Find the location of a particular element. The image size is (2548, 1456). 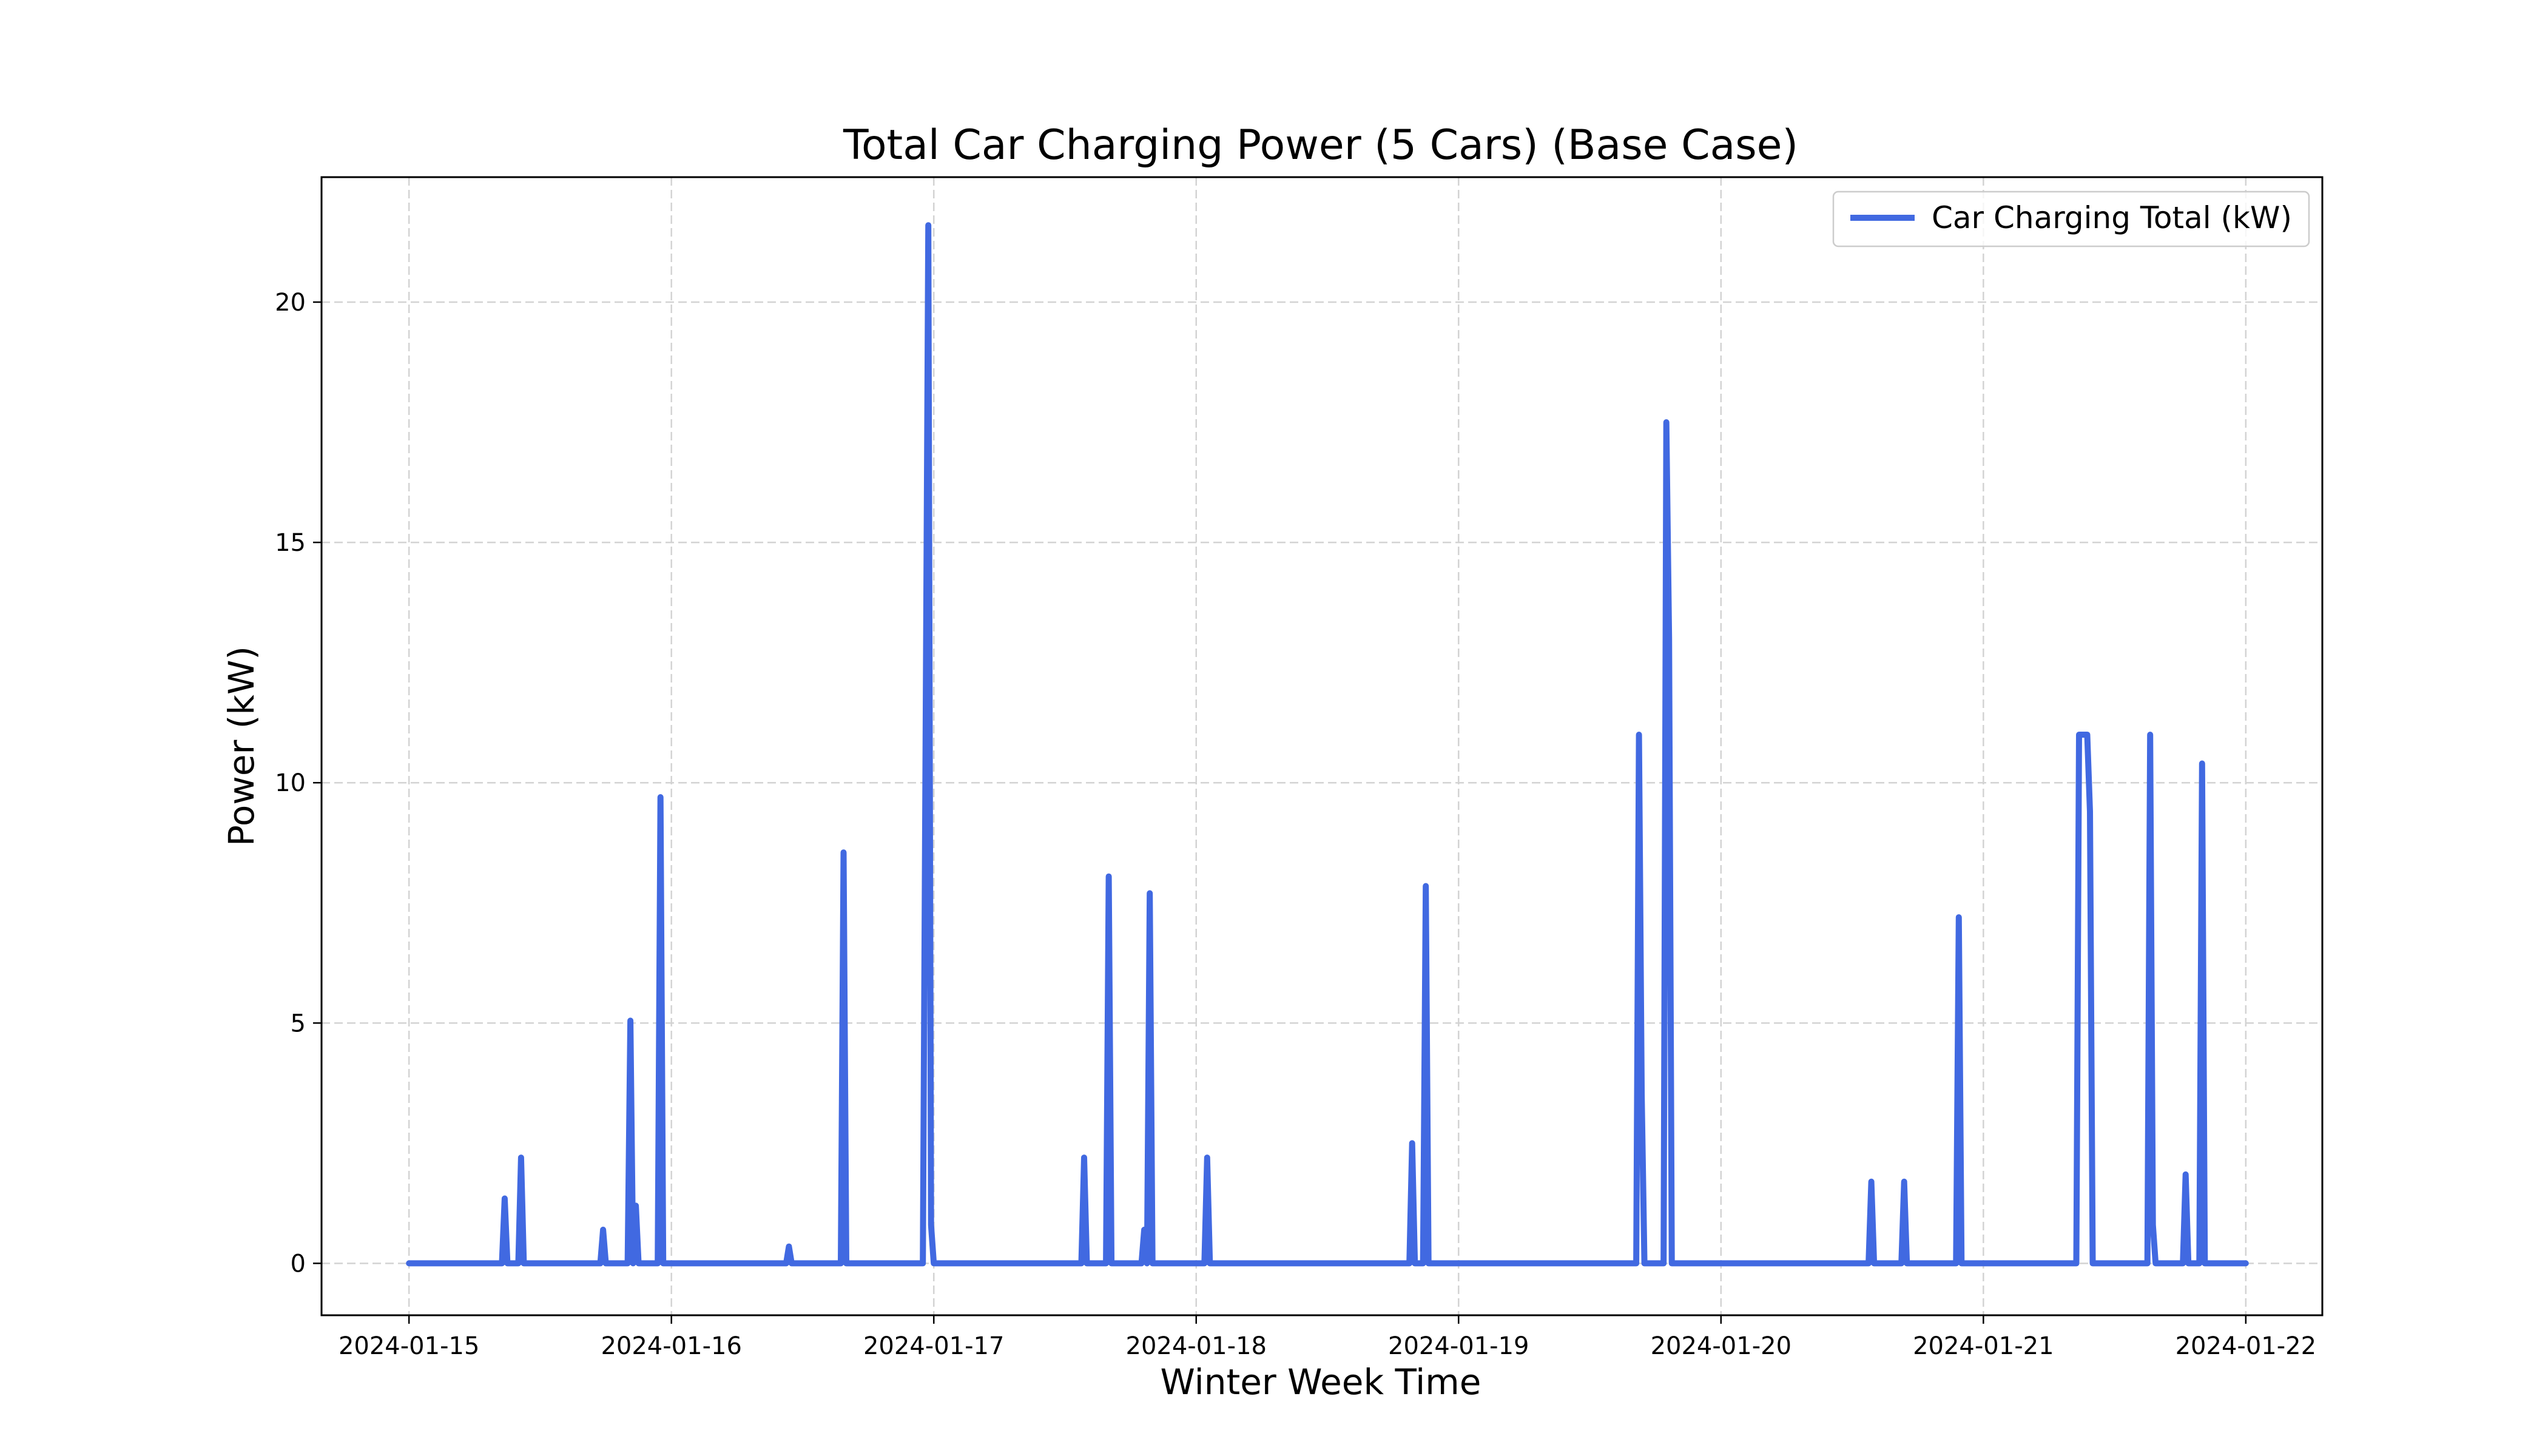

y-tick-label: 10 is located at coordinates (290, 783).